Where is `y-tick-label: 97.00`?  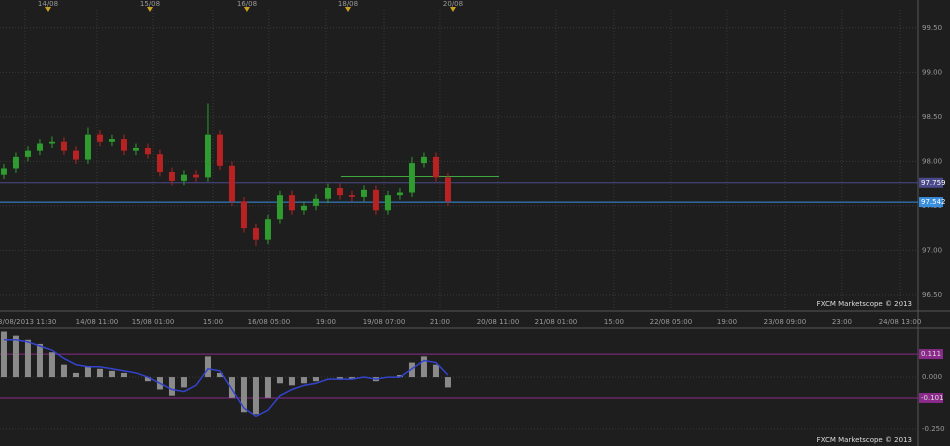
y-tick-label: 97.00 is located at coordinates (932, 250).